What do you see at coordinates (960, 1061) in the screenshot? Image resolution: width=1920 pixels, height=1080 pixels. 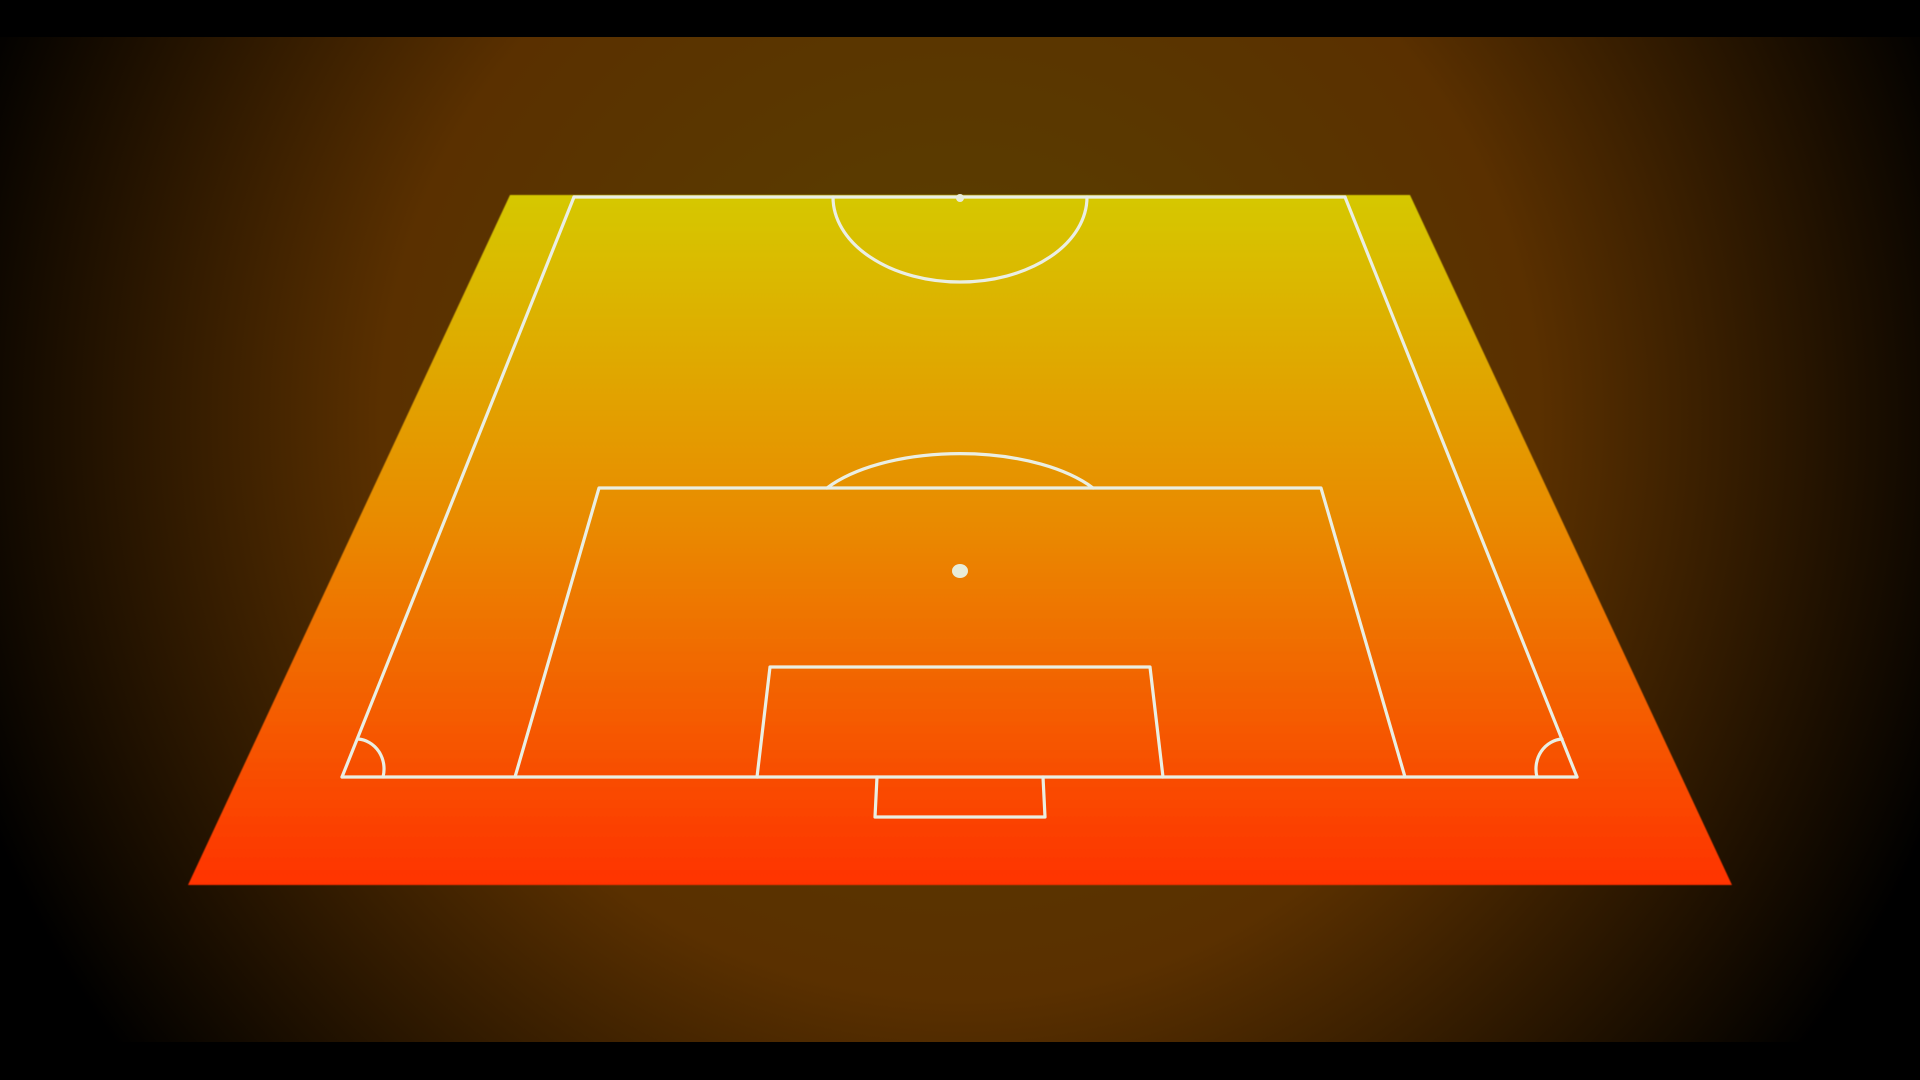 I see `letterbox-bottom` at bounding box center [960, 1061].